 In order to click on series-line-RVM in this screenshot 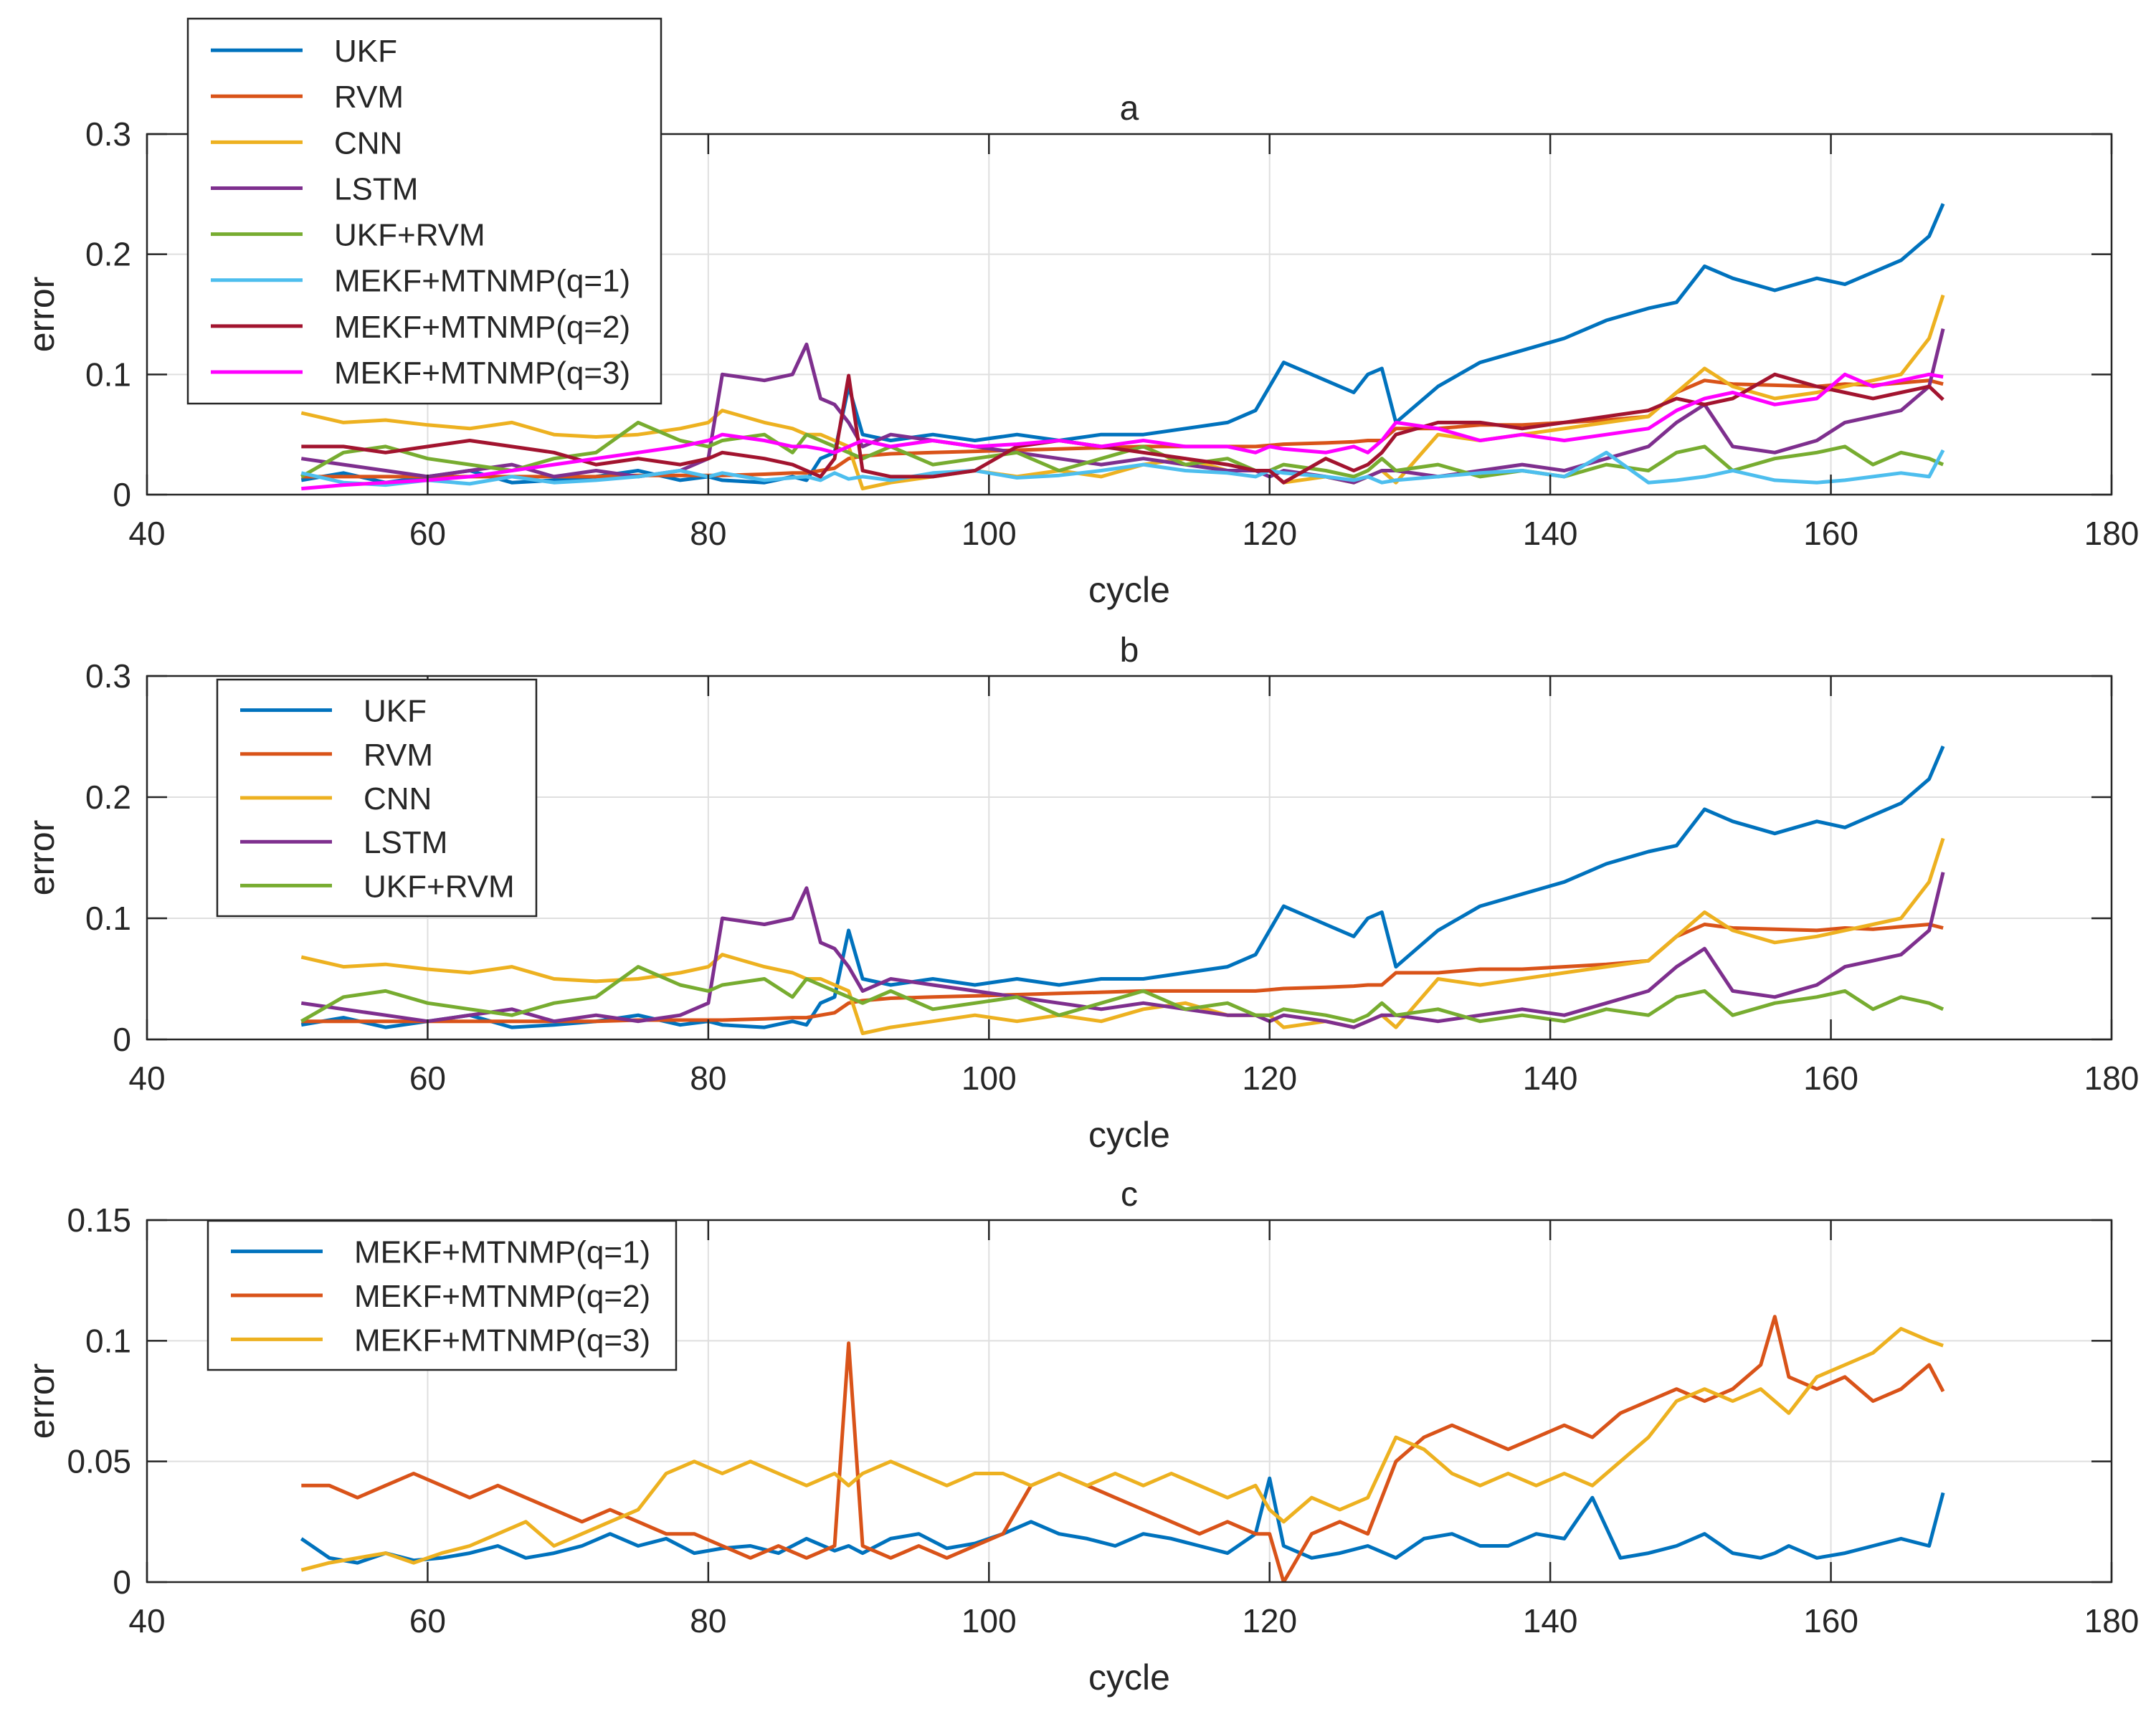, I will do `click(1123, 973)`.